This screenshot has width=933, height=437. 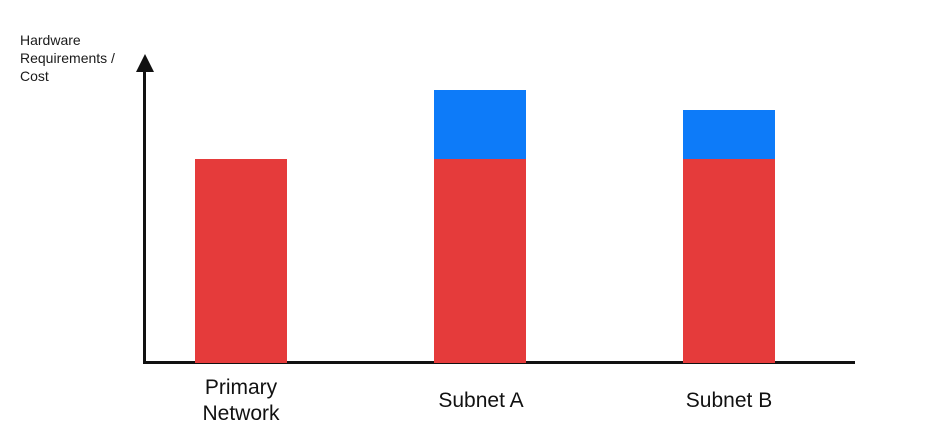 I want to click on x-tick-label-primary-network: Primary Network, so click(x=241, y=400).